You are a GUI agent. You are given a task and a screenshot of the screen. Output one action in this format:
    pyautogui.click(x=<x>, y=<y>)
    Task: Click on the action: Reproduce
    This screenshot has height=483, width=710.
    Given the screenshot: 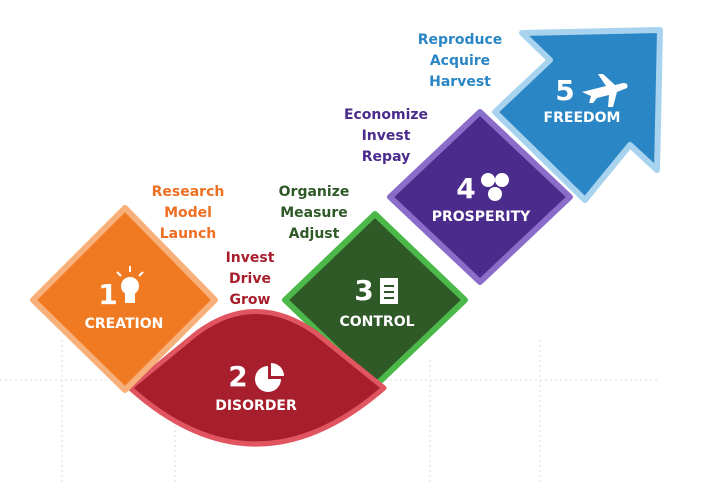 What is the action you would take?
    pyautogui.click(x=460, y=40)
    